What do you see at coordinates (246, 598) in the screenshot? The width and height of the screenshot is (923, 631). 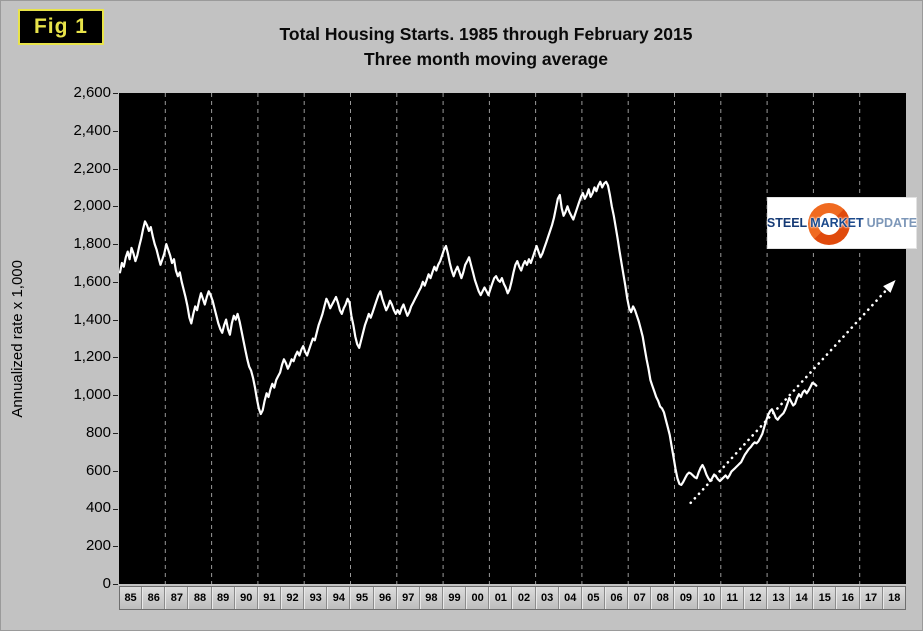 I see `x-axis-year-cell: 90` at bounding box center [246, 598].